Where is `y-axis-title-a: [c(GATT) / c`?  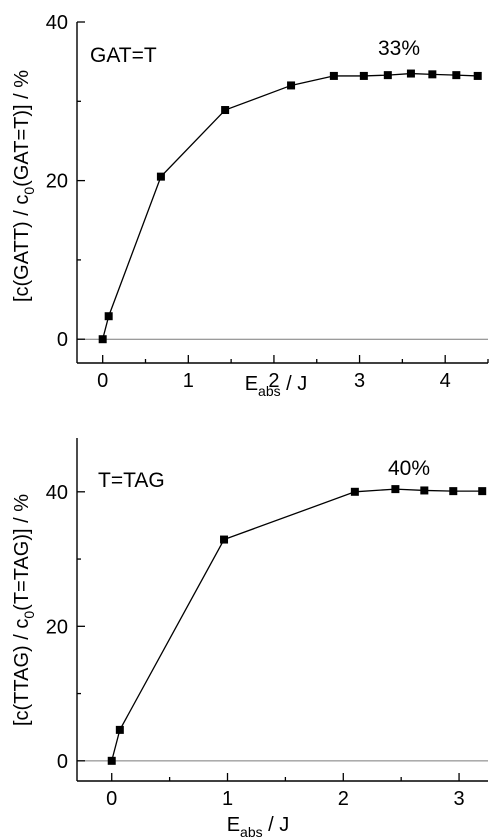
y-axis-title-a: [c(GATT) / c is located at coordinates (22, 248).